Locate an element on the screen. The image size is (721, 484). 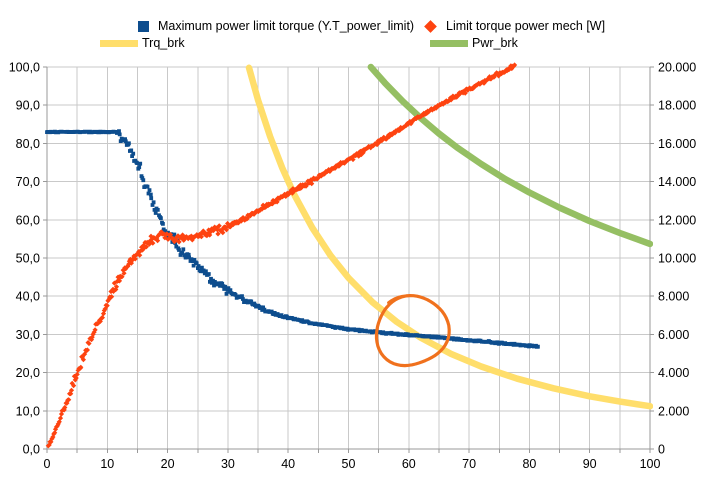
right-y-tick-label: 6.000 is located at coordinates (673, 335).